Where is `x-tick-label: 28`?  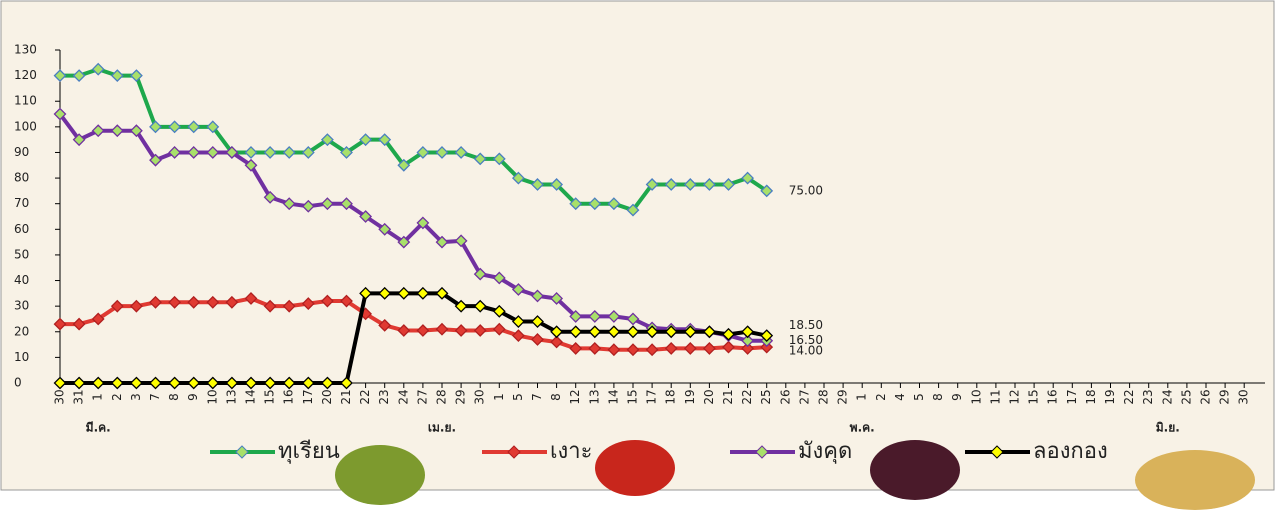
x-tick-label: 28 is located at coordinates (442, 396).